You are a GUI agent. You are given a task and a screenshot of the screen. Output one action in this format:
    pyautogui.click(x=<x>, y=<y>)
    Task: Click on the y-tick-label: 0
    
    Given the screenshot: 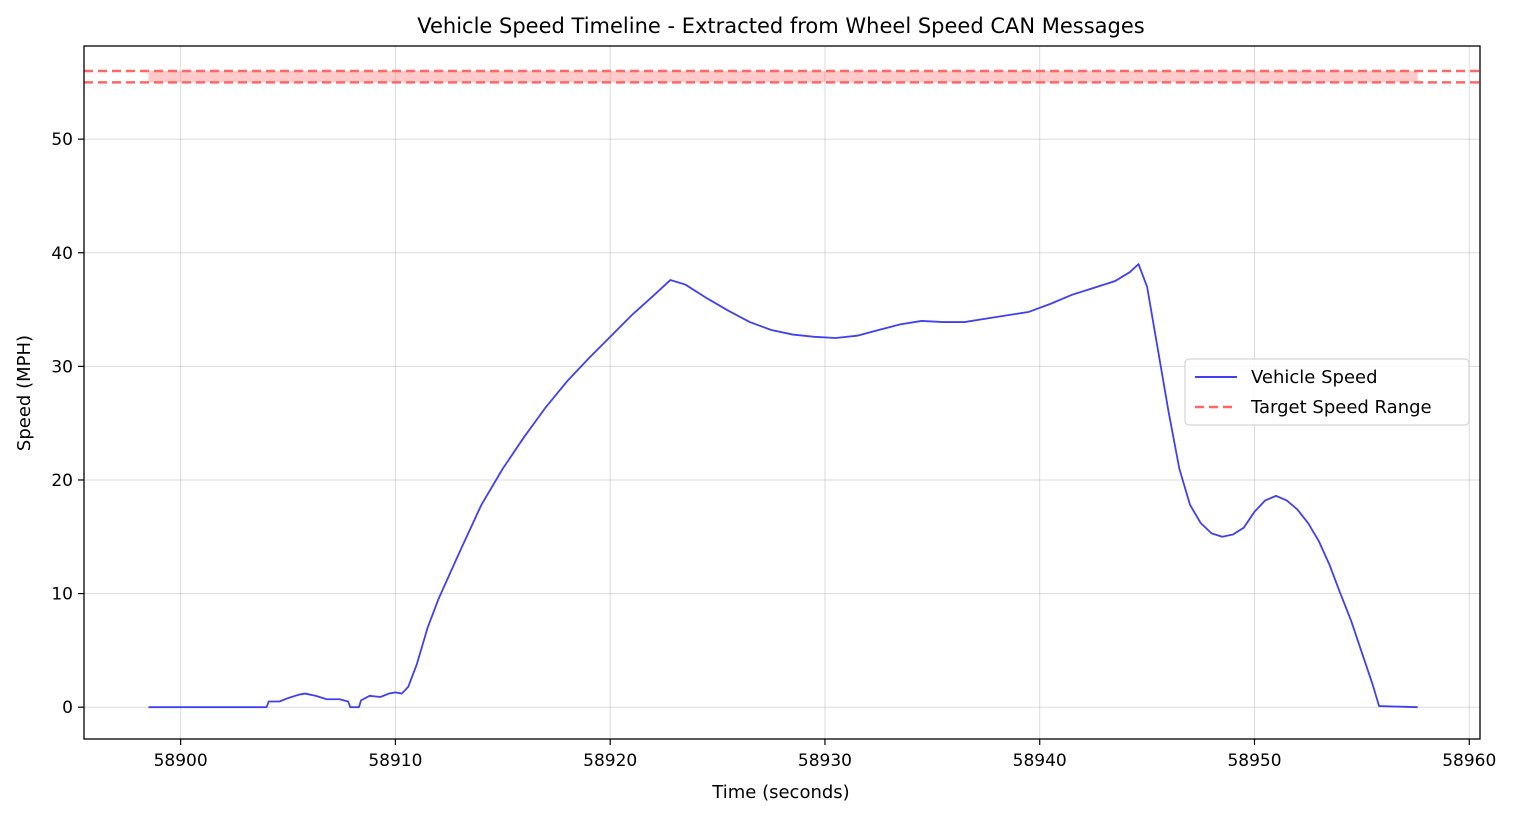 What is the action you would take?
    pyautogui.click(x=67, y=708)
    